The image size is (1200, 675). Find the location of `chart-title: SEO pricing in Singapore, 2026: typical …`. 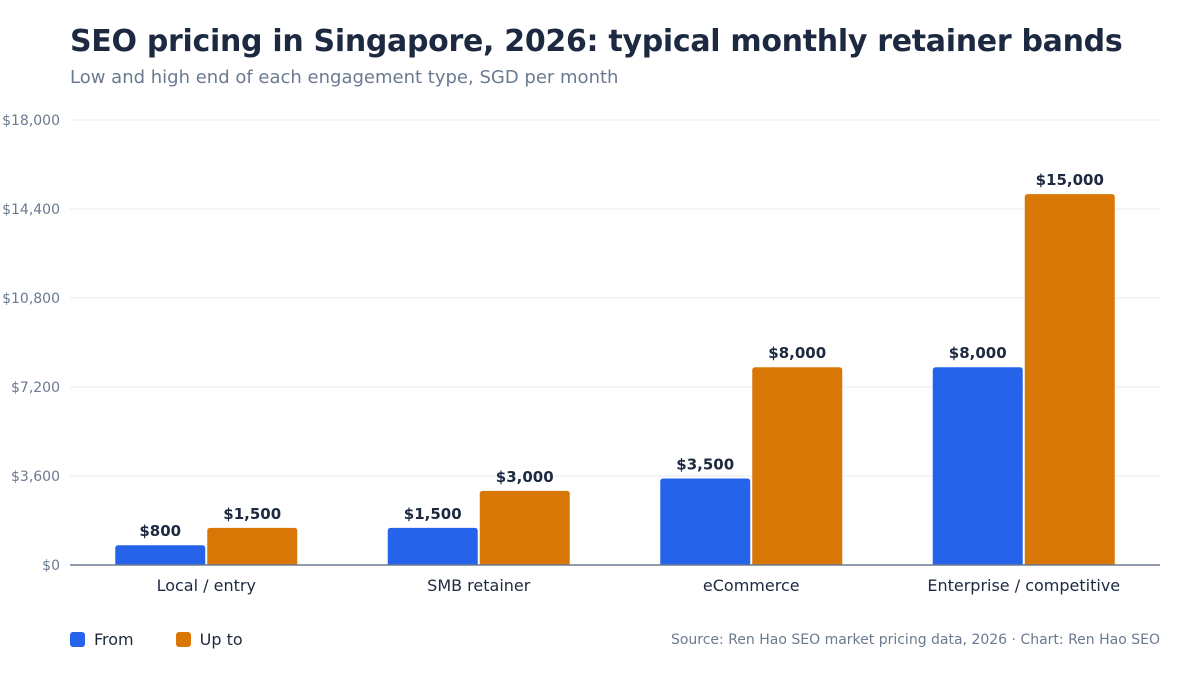

chart-title: SEO pricing in Singapore, 2026: typical … is located at coordinates (596, 41).